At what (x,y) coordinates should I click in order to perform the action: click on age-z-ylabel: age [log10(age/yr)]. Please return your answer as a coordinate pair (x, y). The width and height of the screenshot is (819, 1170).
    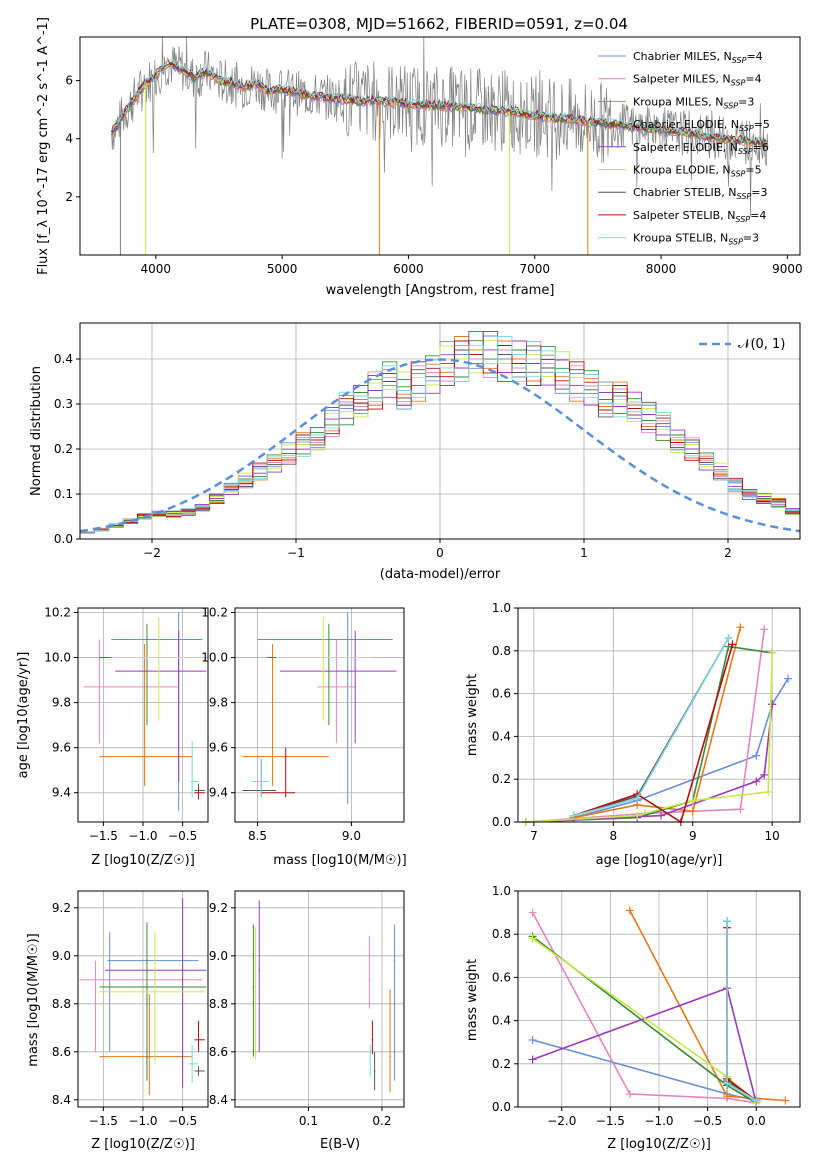
    Looking at the image, I should click on (23, 715).